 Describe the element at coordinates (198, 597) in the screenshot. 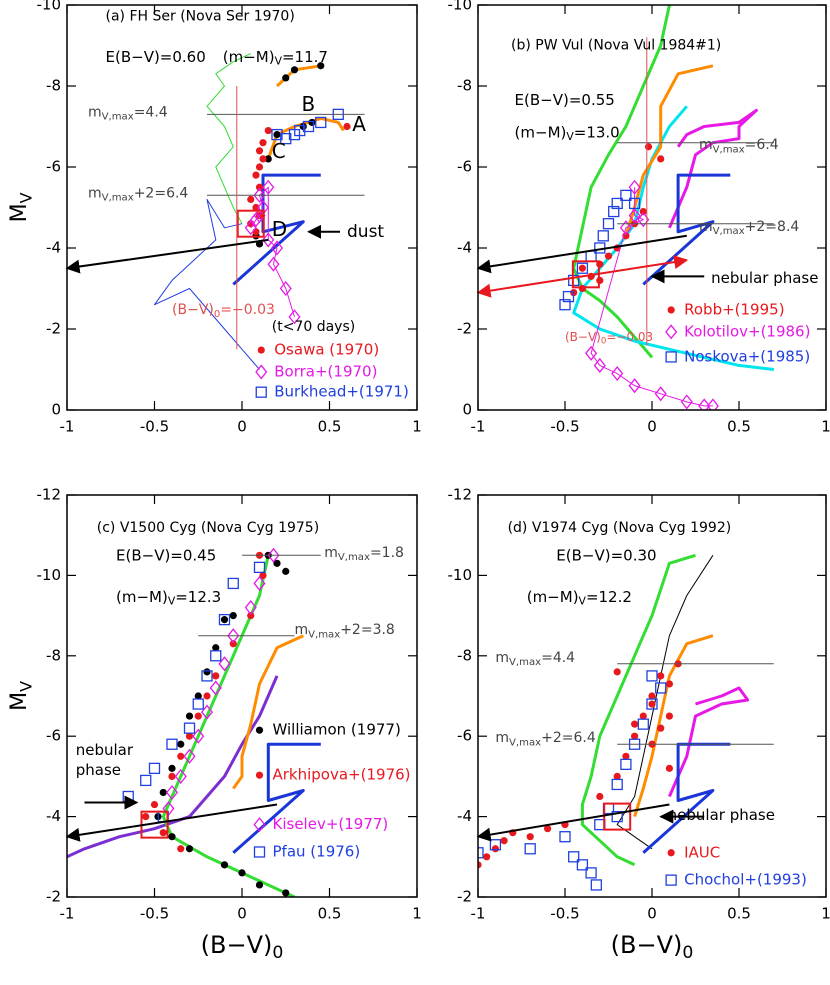

I see `annotation-tail: =12.3` at that location.